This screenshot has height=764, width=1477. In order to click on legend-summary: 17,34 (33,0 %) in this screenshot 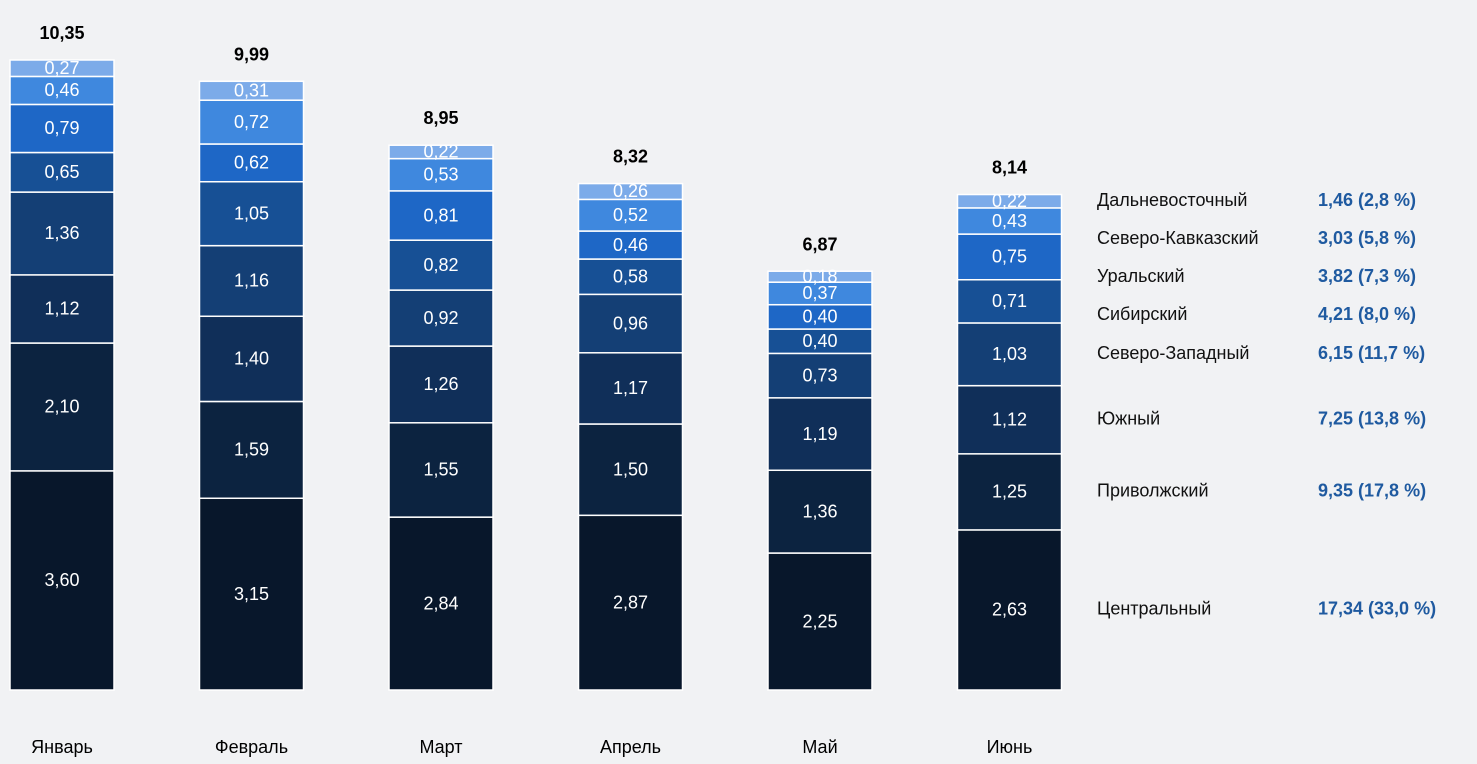, I will do `click(1377, 609)`.